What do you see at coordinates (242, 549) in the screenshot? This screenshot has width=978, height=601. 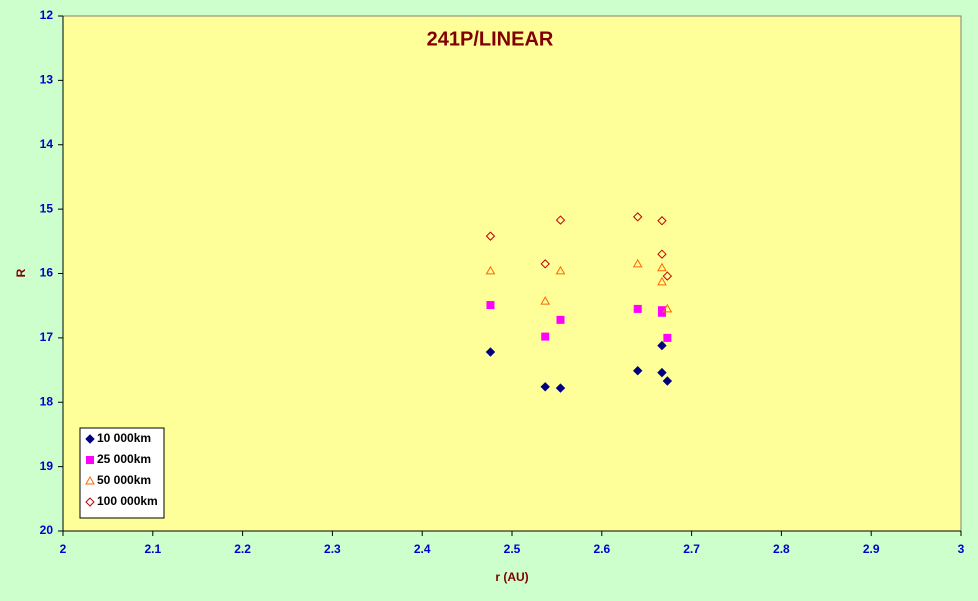 I see `x-tick-label: 2.2` at bounding box center [242, 549].